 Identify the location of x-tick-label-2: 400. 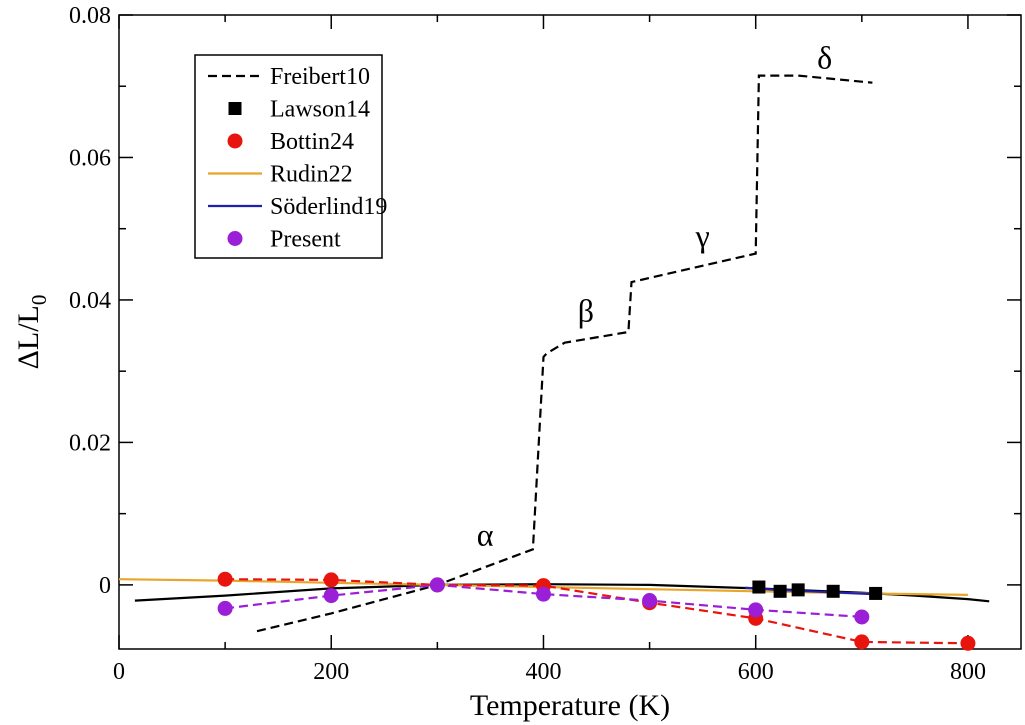
(543, 672).